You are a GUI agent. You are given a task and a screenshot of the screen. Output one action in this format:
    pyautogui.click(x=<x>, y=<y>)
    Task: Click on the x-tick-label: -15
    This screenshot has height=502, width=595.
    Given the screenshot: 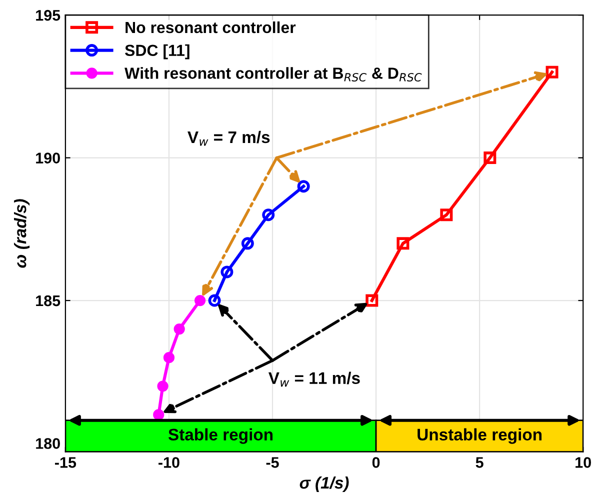 What is the action you would take?
    pyautogui.click(x=65, y=462)
    